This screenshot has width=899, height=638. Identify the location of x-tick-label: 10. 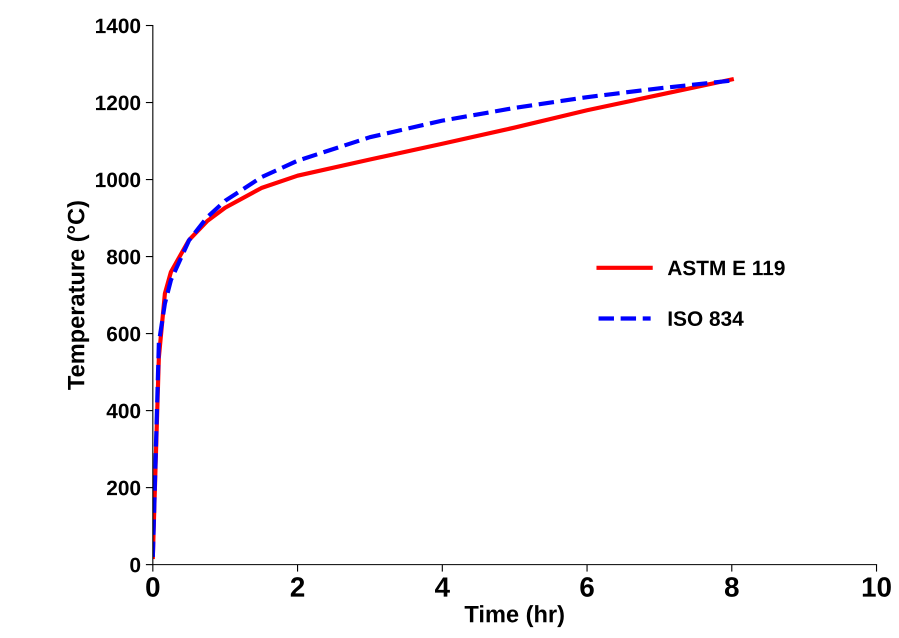
(876, 587).